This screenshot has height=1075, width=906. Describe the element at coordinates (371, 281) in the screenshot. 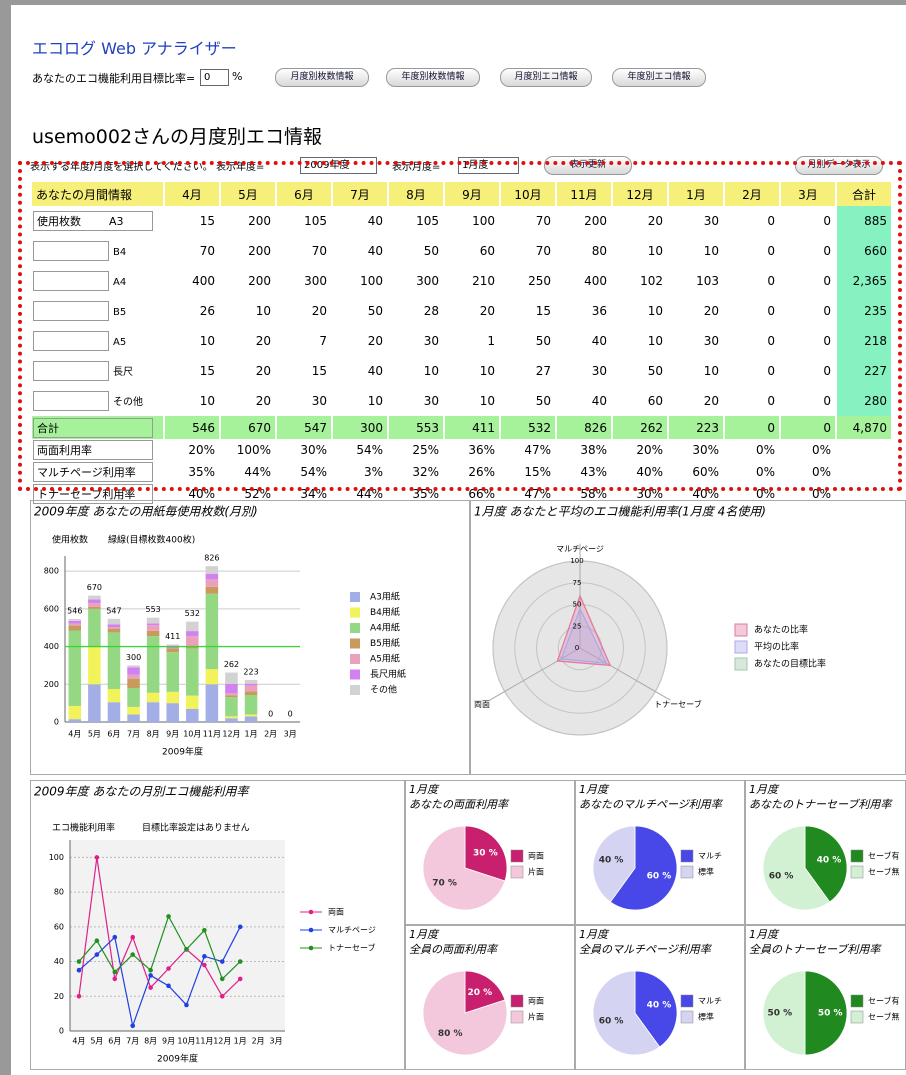

I see `value-cell: 100` at that location.